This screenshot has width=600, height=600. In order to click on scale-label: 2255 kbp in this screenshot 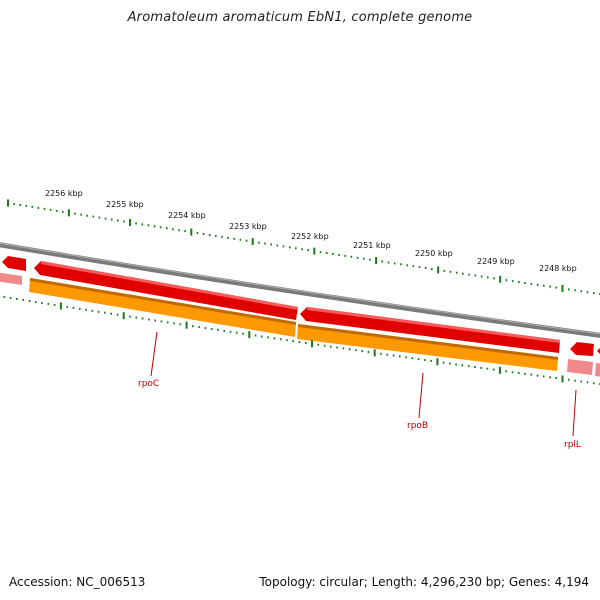, I will do `click(125, 204)`.